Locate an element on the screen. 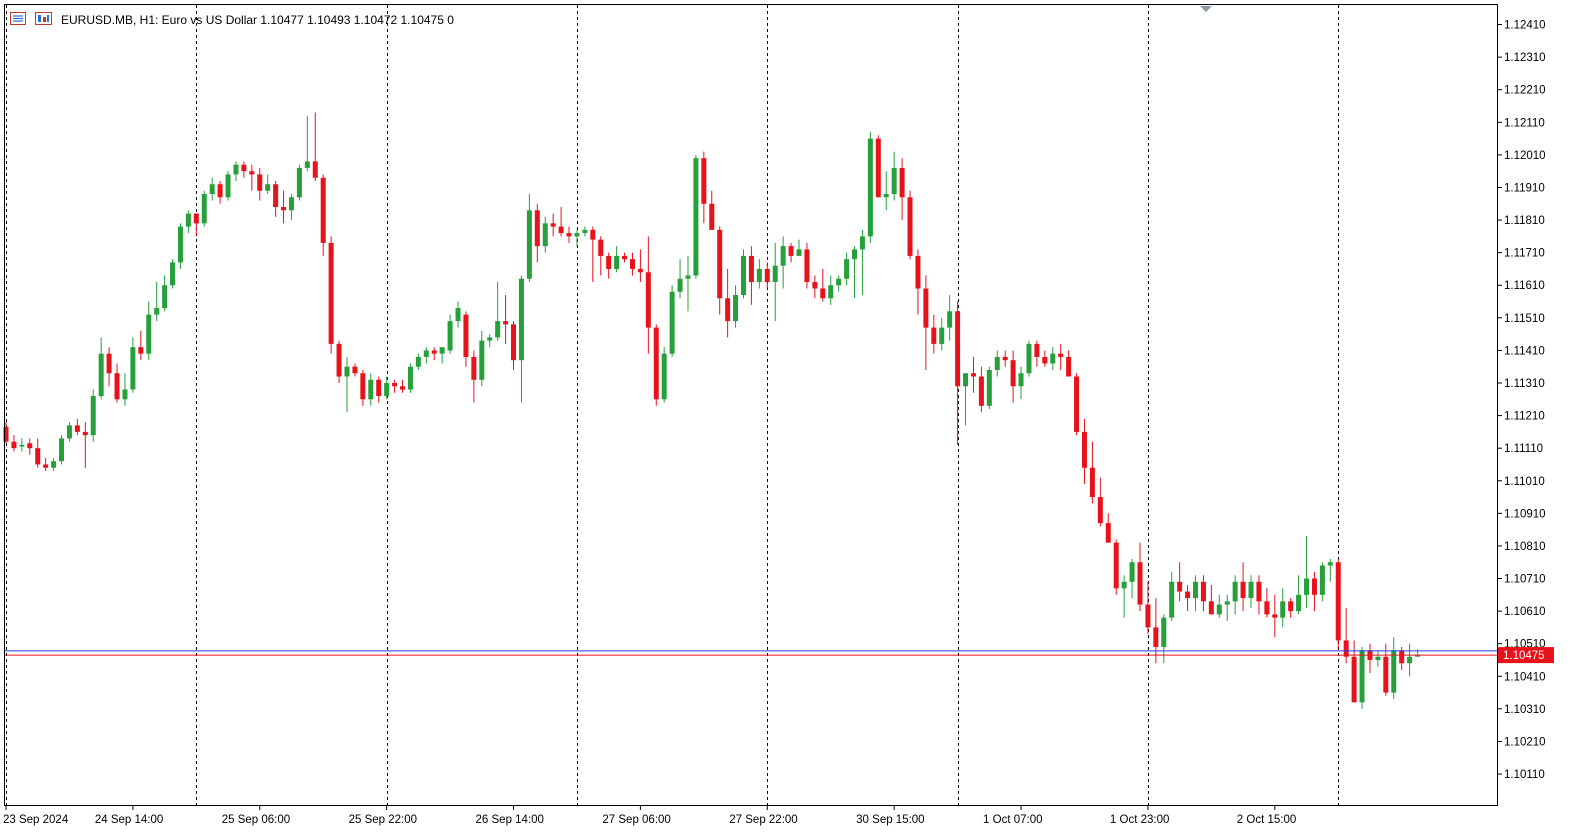  y-tick-label: 1.10810 is located at coordinates (1525, 547).